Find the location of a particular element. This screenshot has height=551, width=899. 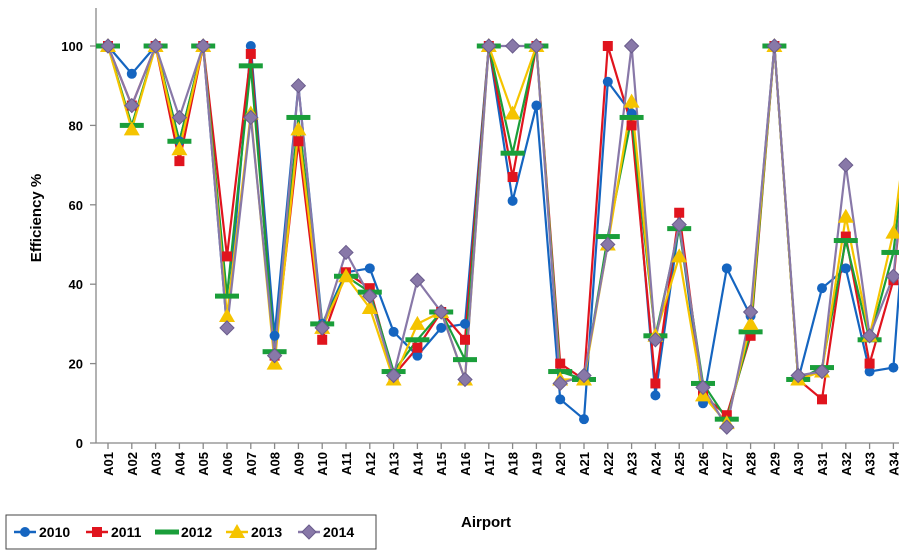

x-tick-label: A23 is located at coordinates (632, 464).